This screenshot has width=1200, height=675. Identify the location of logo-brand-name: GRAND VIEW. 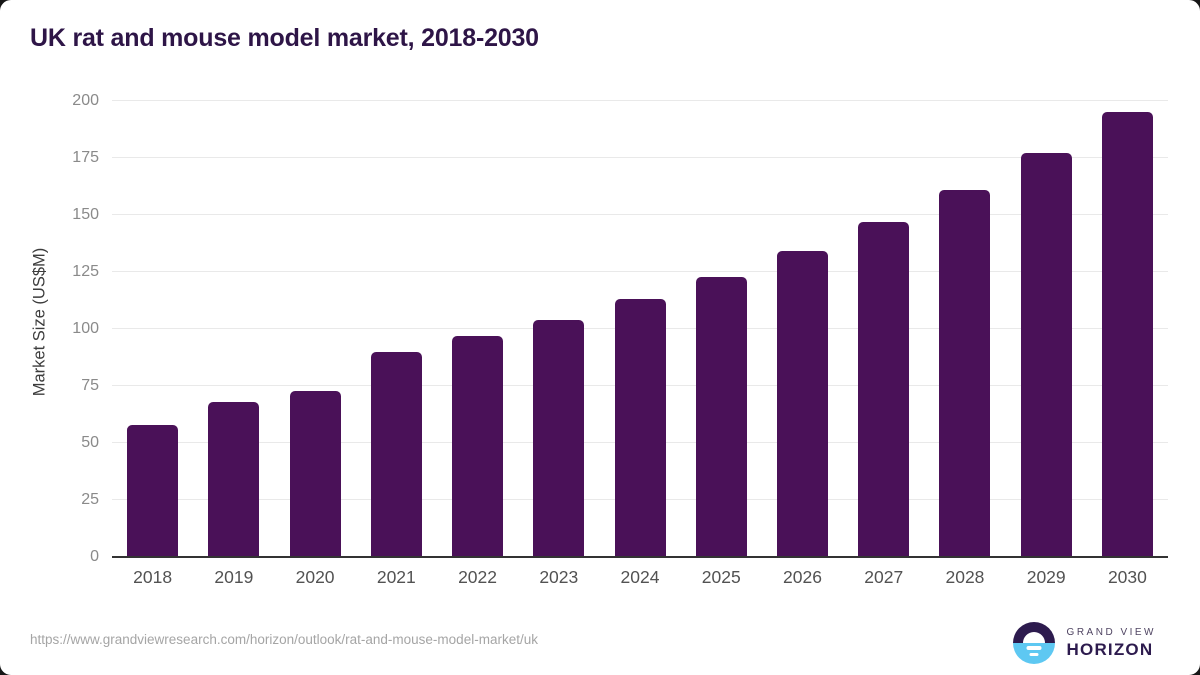
(1111, 632).